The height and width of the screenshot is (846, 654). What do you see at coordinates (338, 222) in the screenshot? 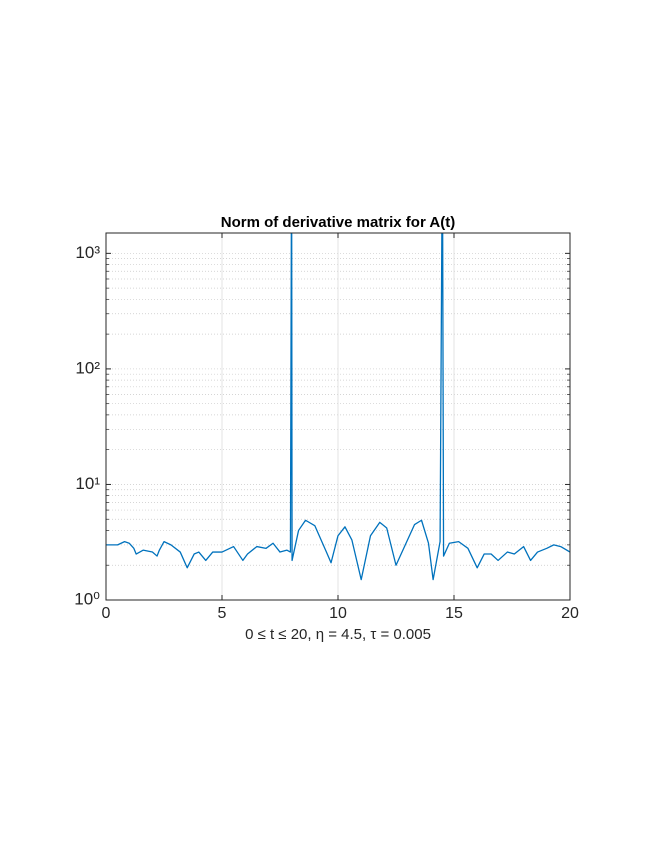
I see `chart-title: Norm of derivative matrix for A(t)` at bounding box center [338, 222].